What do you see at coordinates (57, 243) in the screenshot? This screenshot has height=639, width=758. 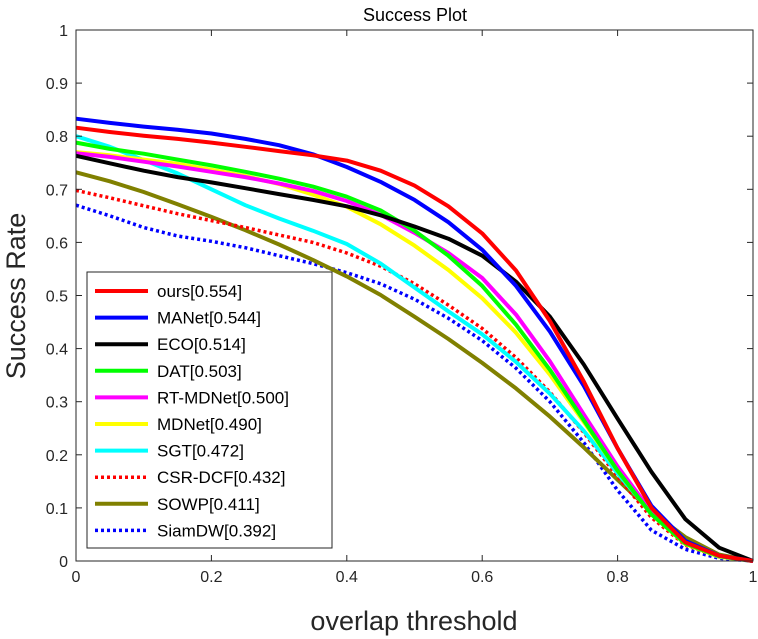 I see `y-tick-label: 0.6` at bounding box center [57, 243].